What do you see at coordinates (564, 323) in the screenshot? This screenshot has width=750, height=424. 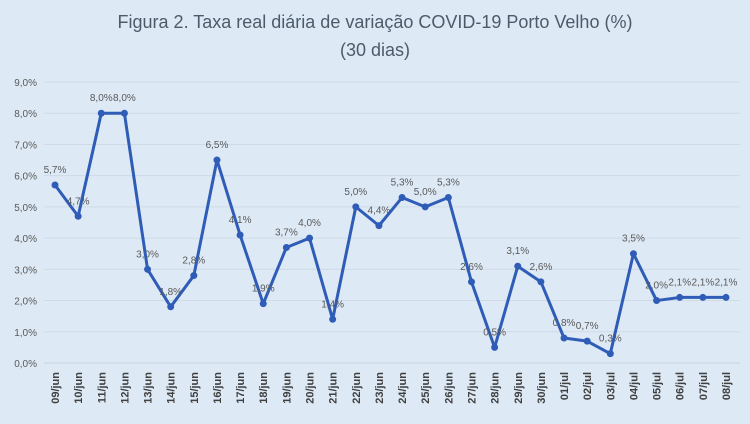 I see `data-label: 0,8%` at bounding box center [564, 323].